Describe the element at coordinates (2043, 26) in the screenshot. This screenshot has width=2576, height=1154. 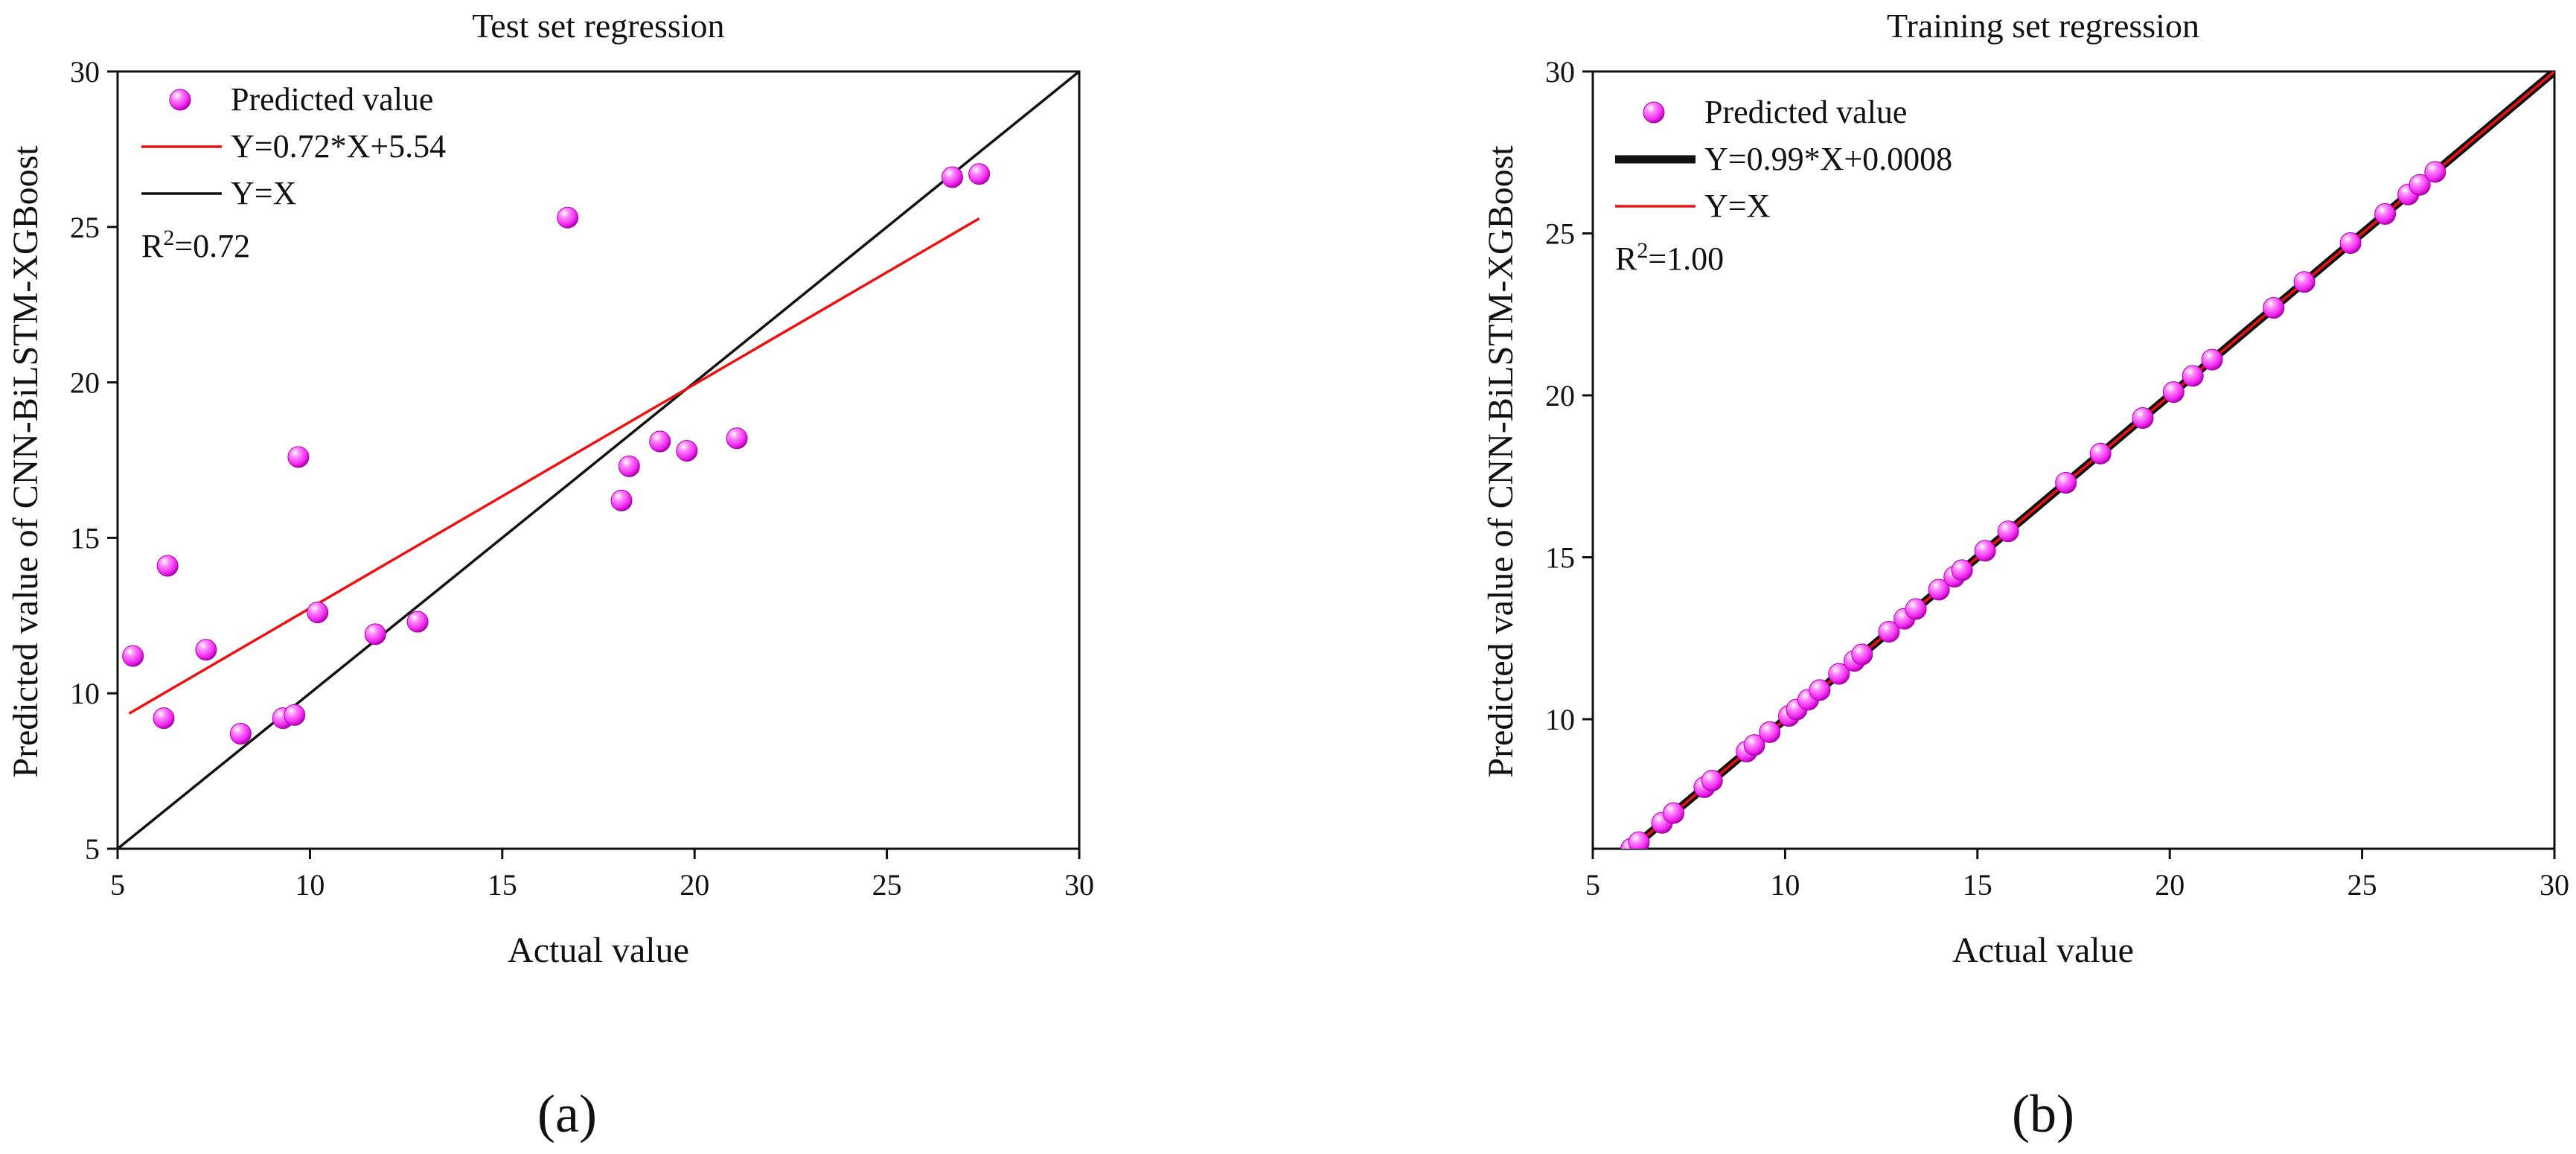
I see `chart-title: Training set regression` at that location.